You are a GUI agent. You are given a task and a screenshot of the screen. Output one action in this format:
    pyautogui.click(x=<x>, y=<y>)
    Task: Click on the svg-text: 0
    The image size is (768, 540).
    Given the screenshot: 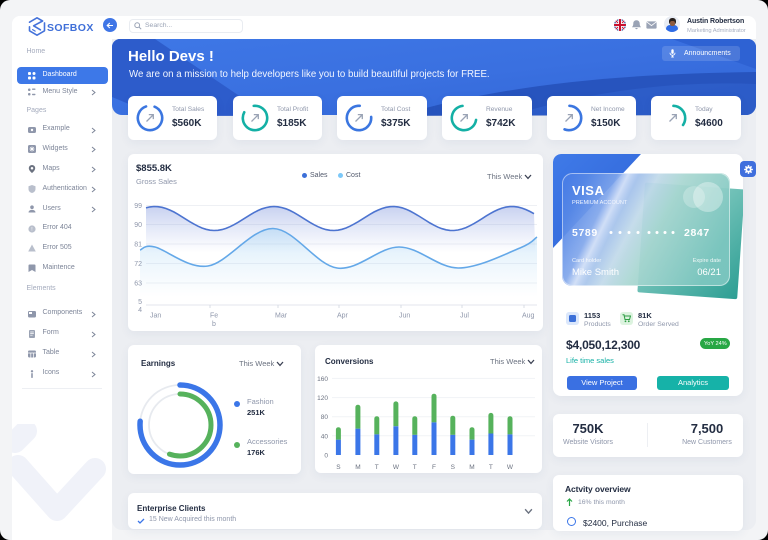 What is the action you would take?
    pyautogui.click(x=326, y=456)
    